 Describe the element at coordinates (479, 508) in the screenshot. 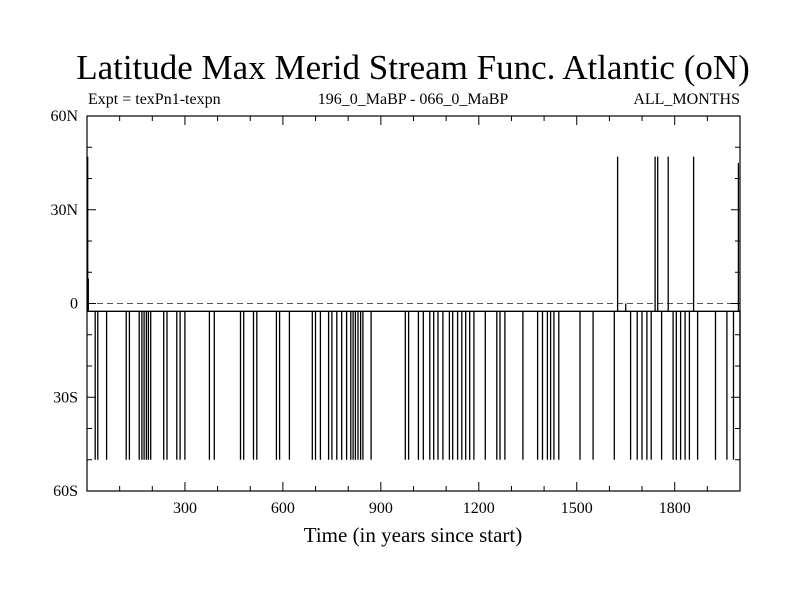

I see `x-tick-label: 1200` at that location.